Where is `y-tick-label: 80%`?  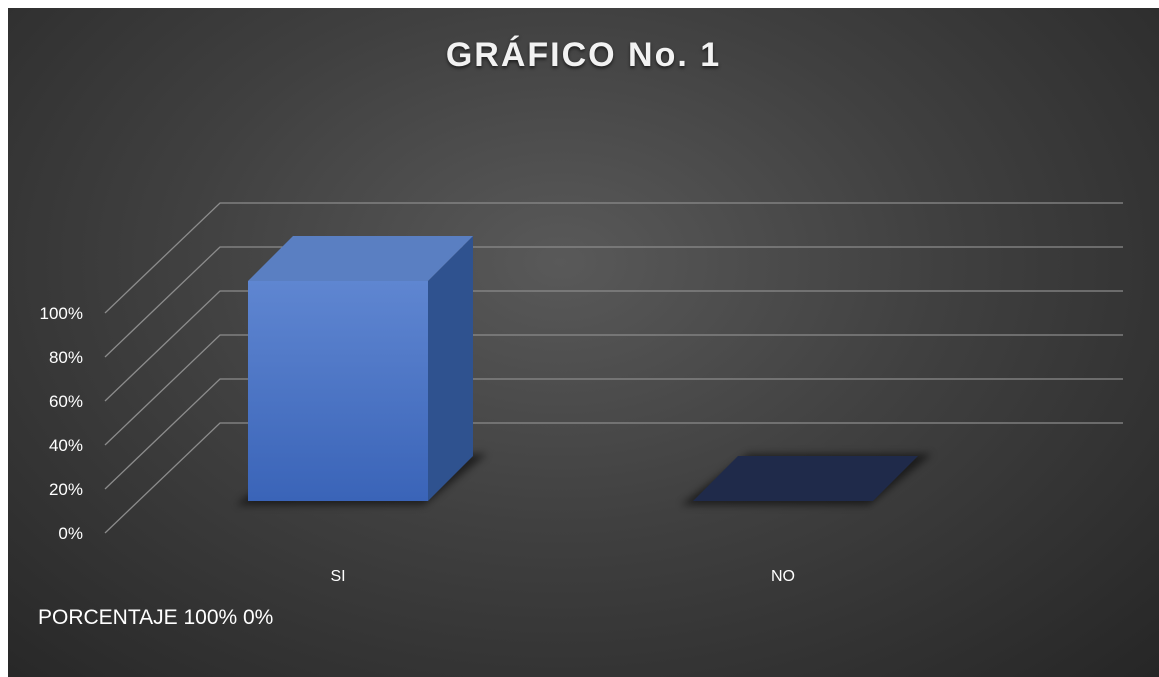 y-tick-label: 80% is located at coordinates (66, 357).